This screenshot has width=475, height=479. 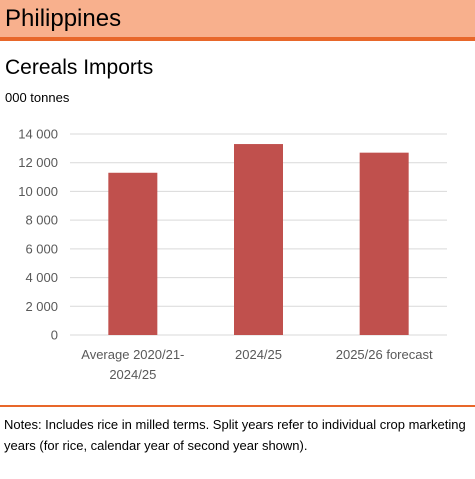 I want to click on x-tick-label: 2025/26 forecast, so click(x=384, y=354).